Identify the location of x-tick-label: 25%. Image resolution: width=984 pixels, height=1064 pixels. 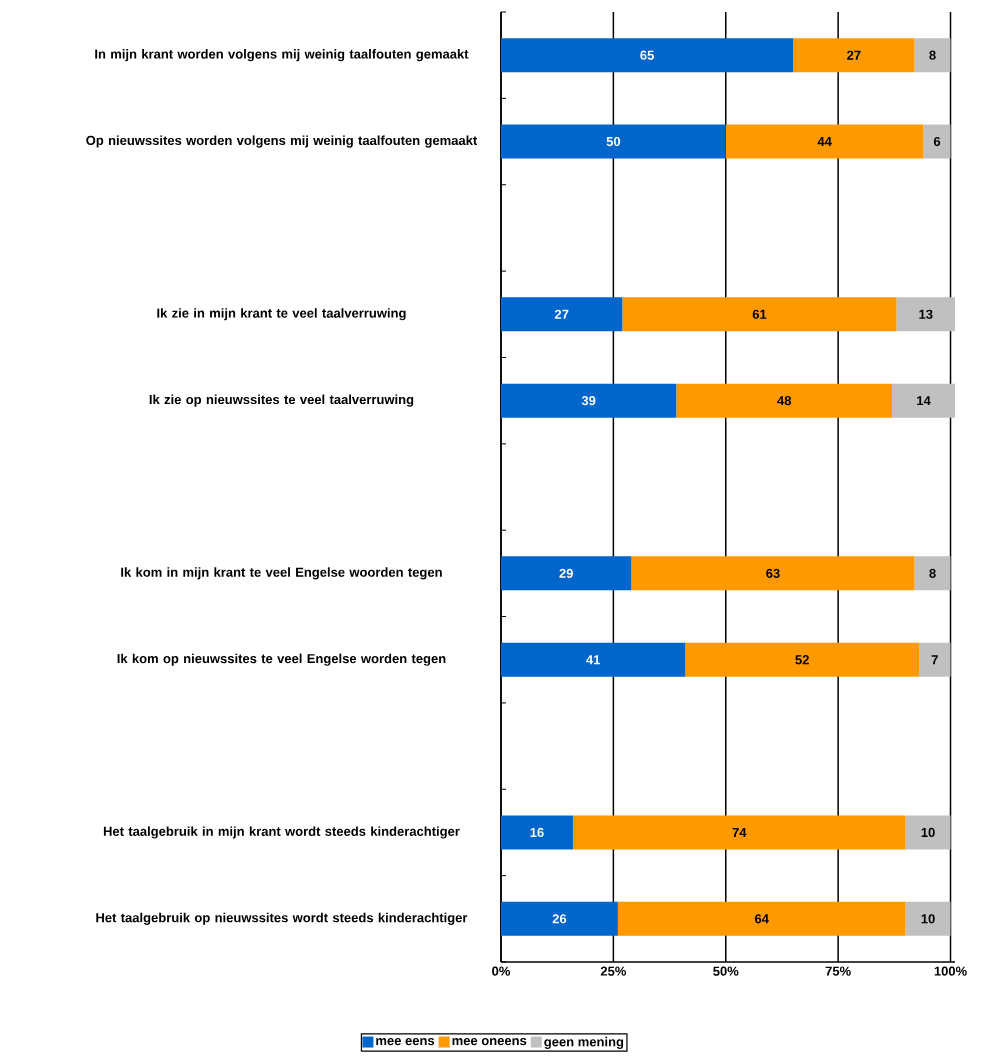
(613, 971).